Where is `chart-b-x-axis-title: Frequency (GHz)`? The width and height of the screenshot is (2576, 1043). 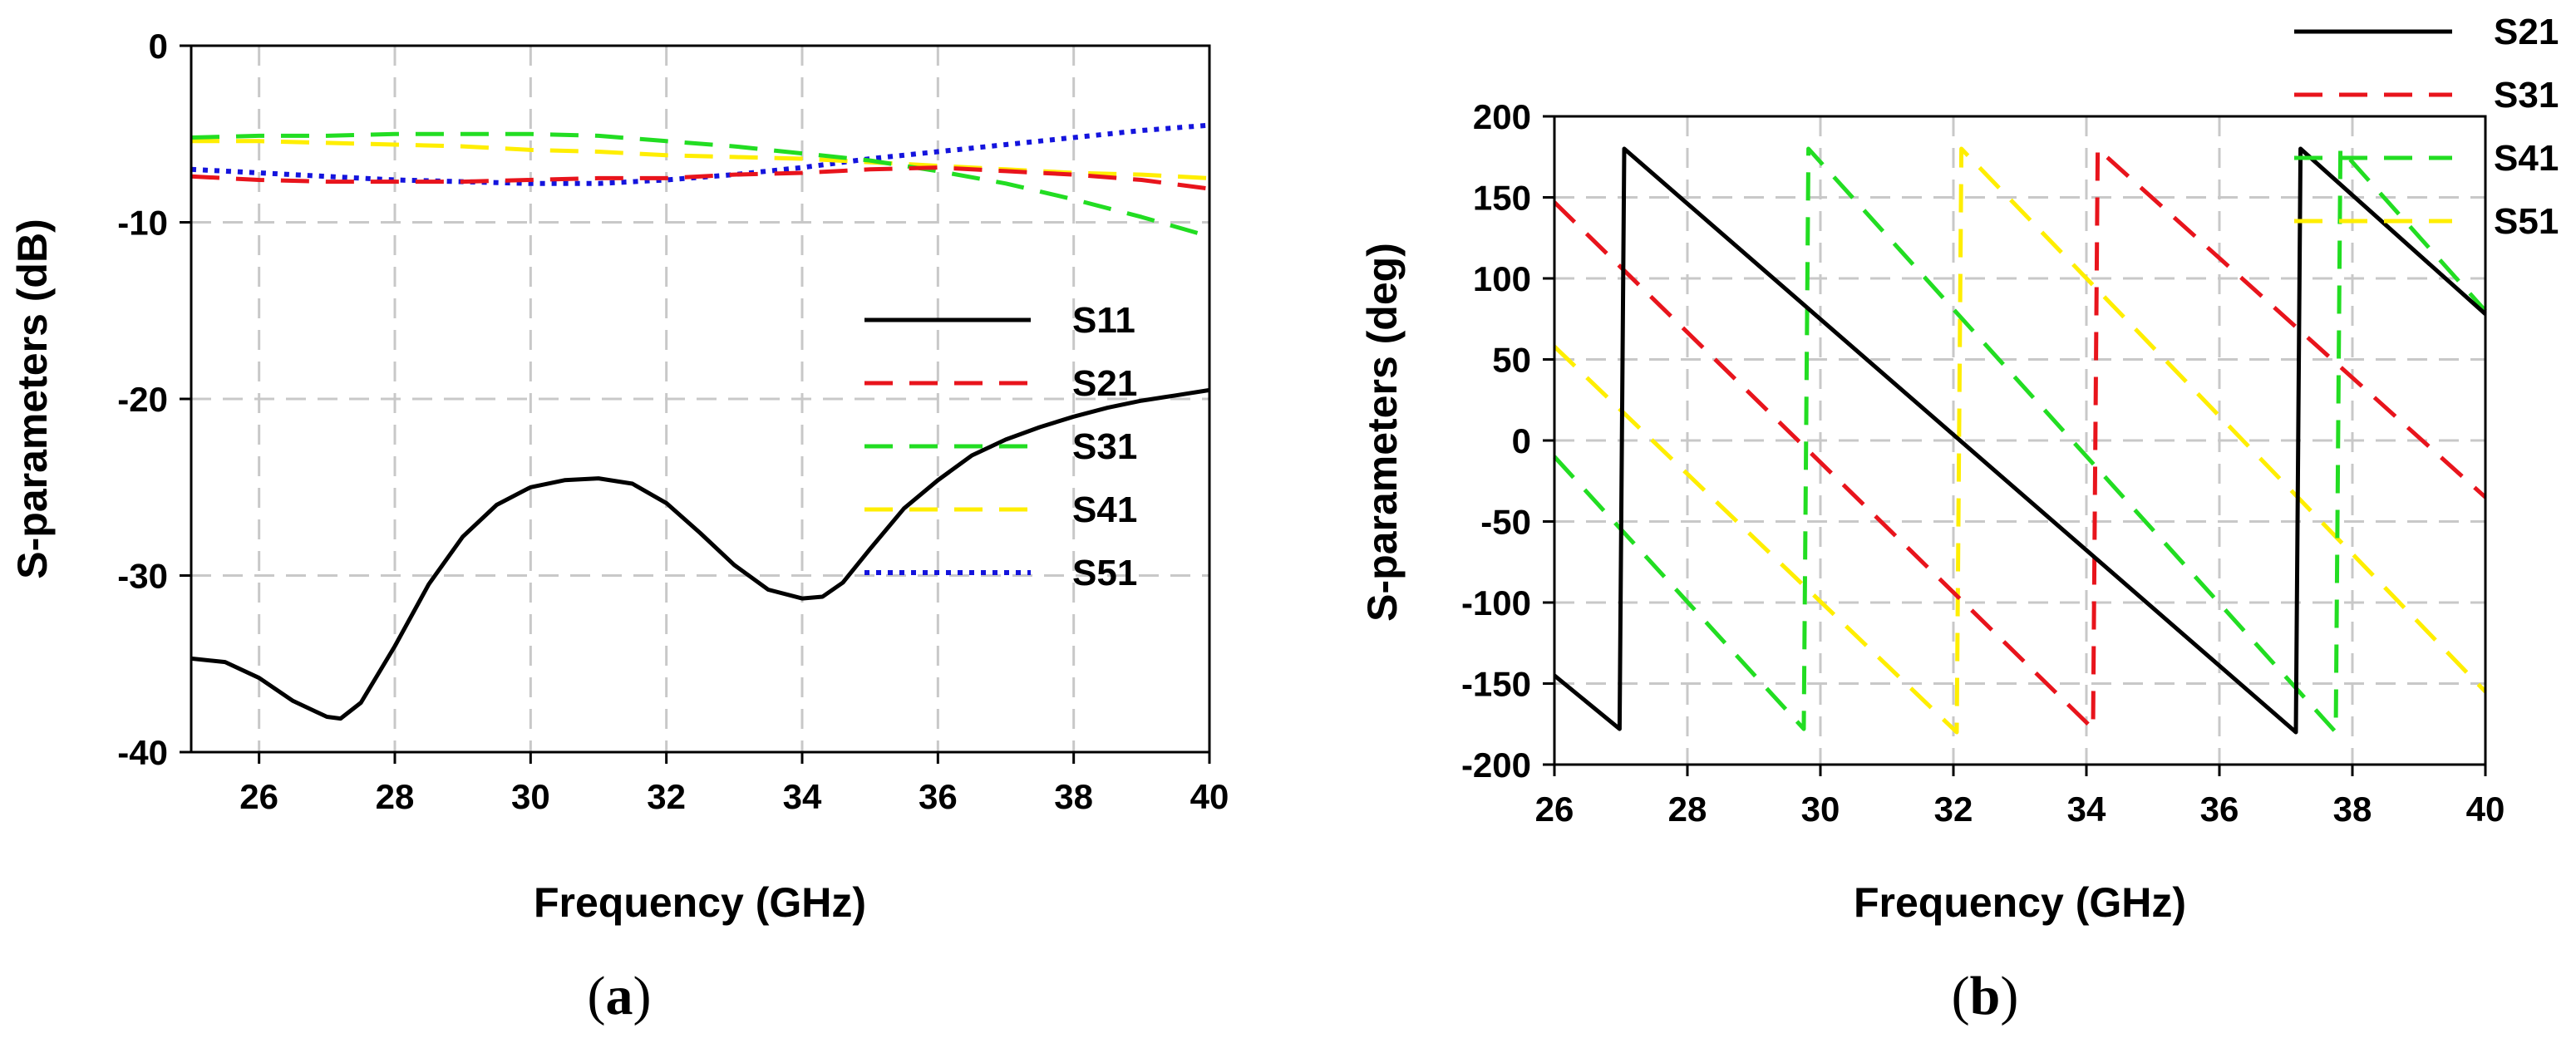 chart-b-x-axis-title: Frequency (GHz) is located at coordinates (2020, 902).